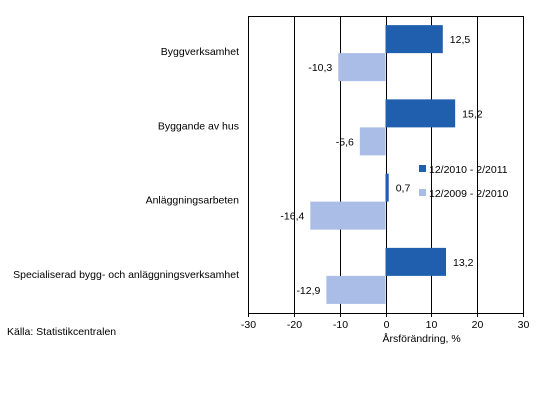 The image size is (538, 407). Describe the element at coordinates (308, 291) in the screenshot. I see `data-label: -12,9` at that location.